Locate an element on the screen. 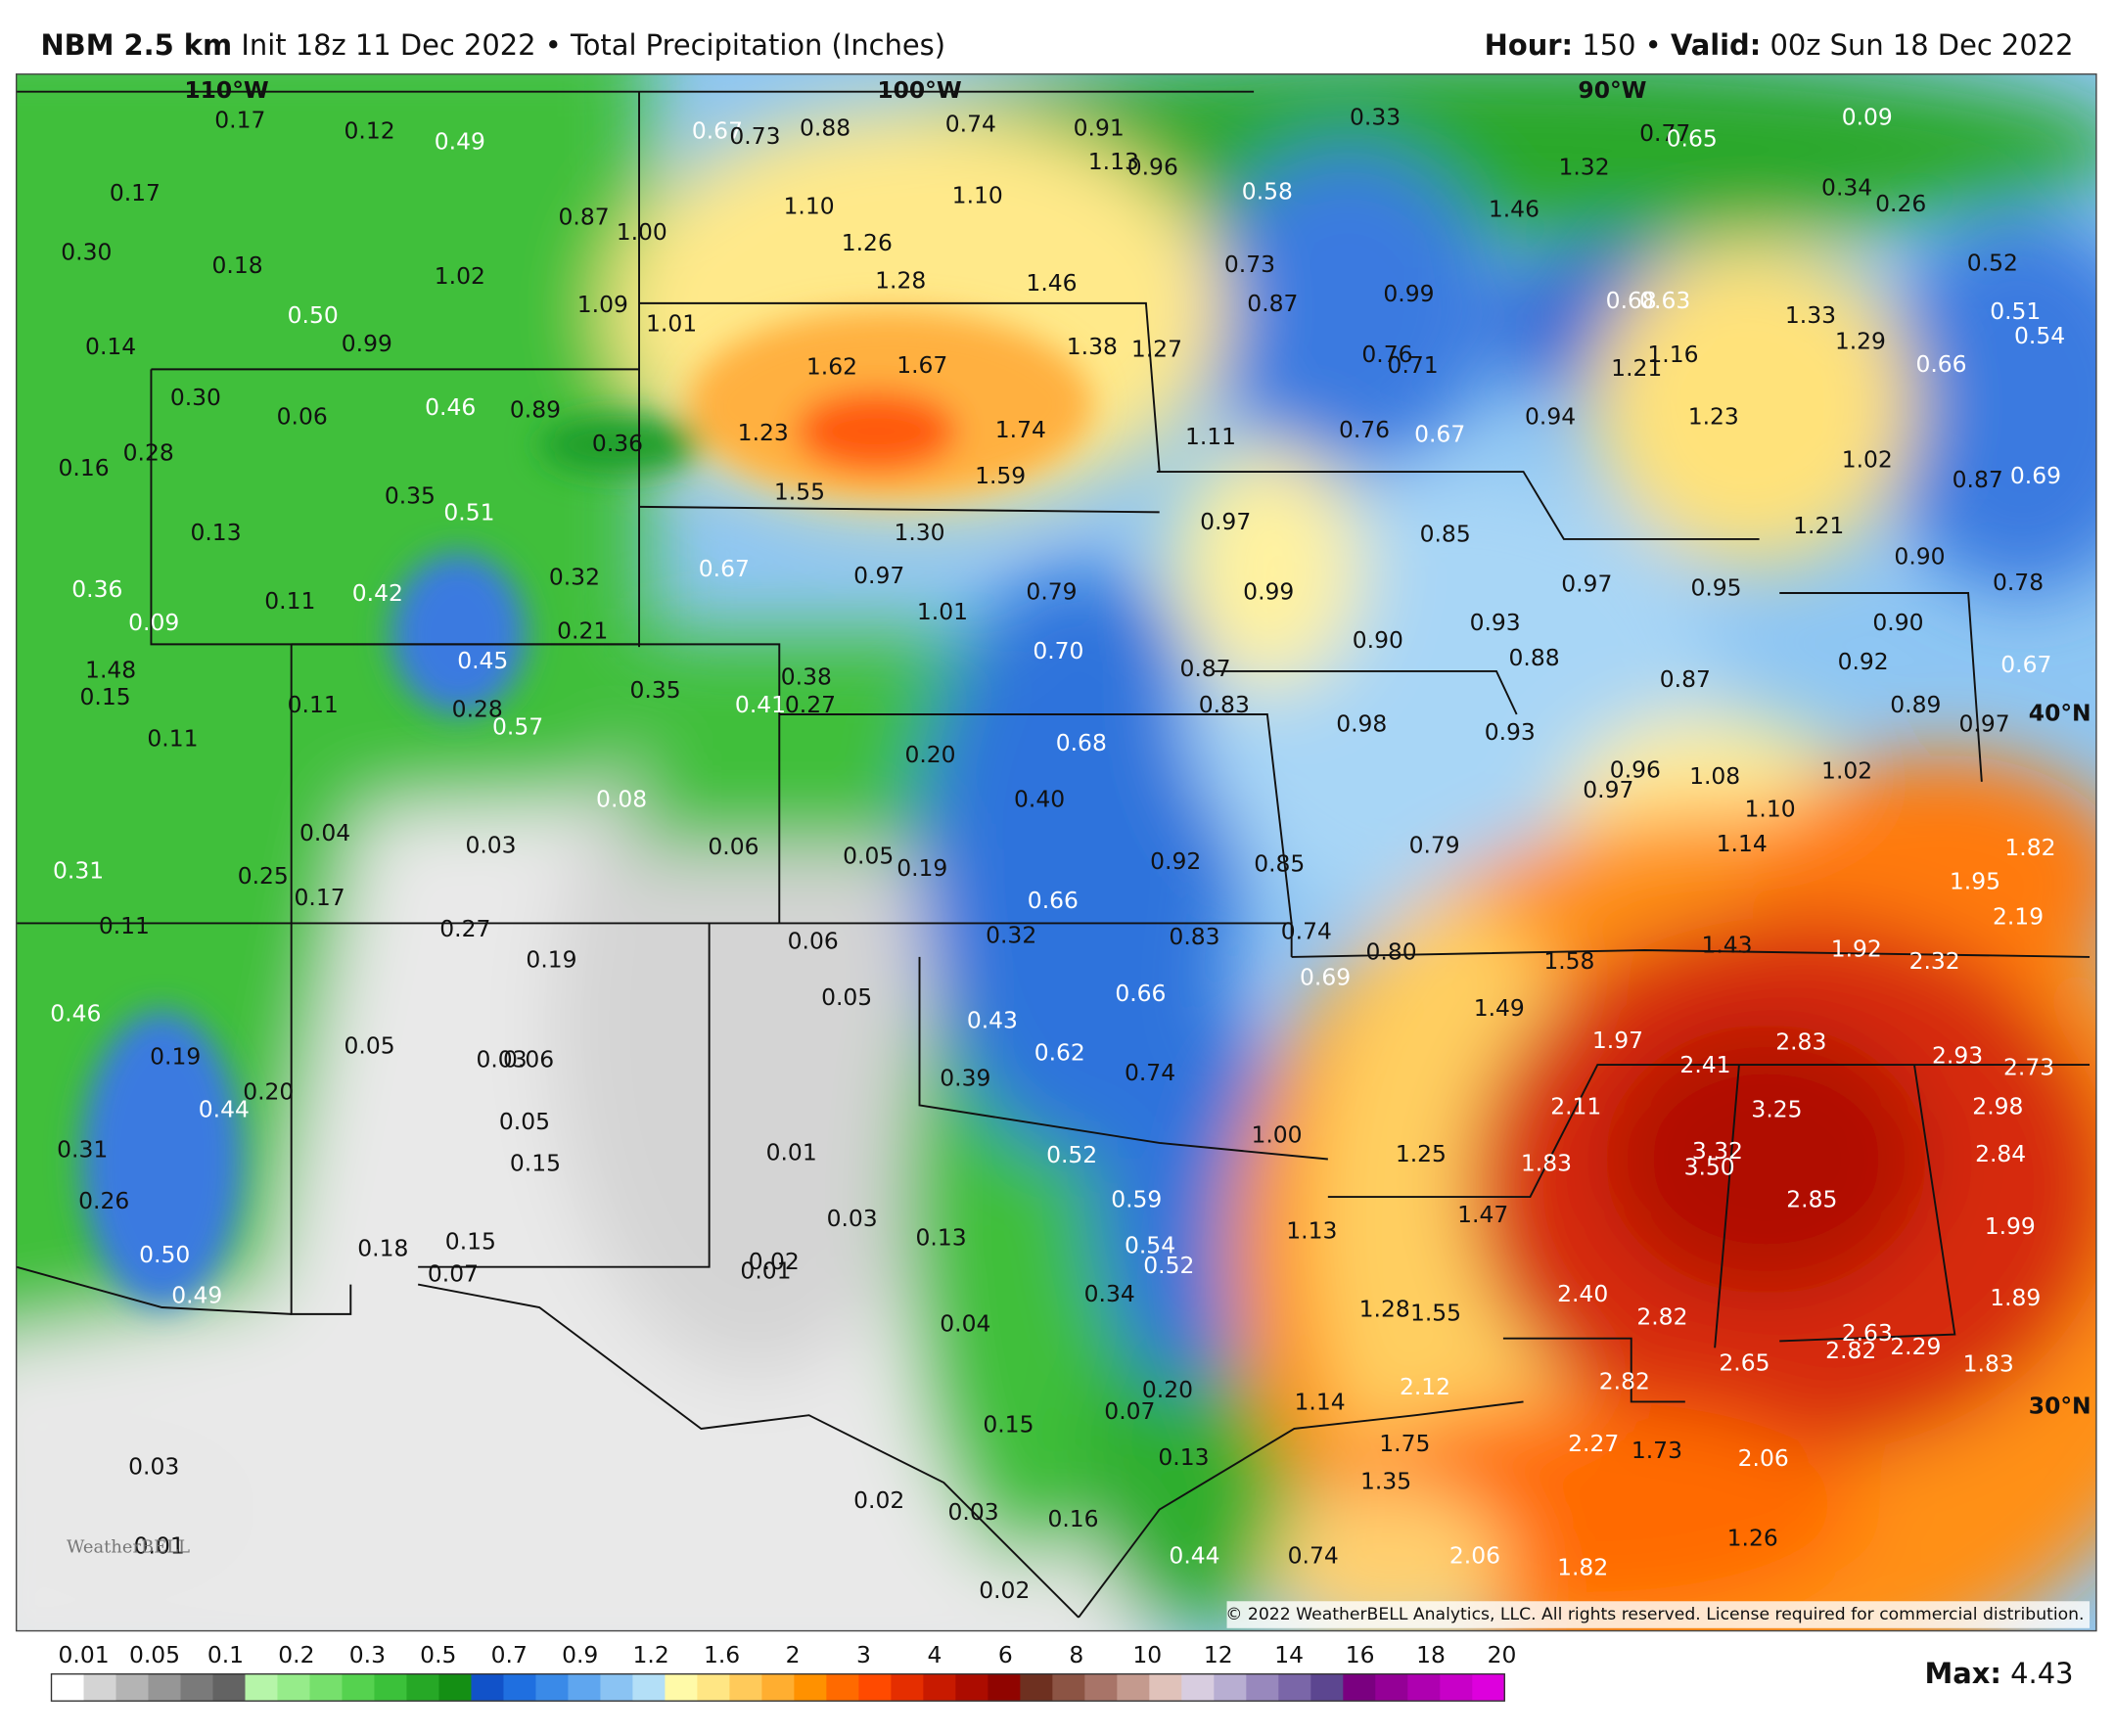 This screenshot has width=2114, height=1736. precip-label: 0.83 is located at coordinates (1224, 704).